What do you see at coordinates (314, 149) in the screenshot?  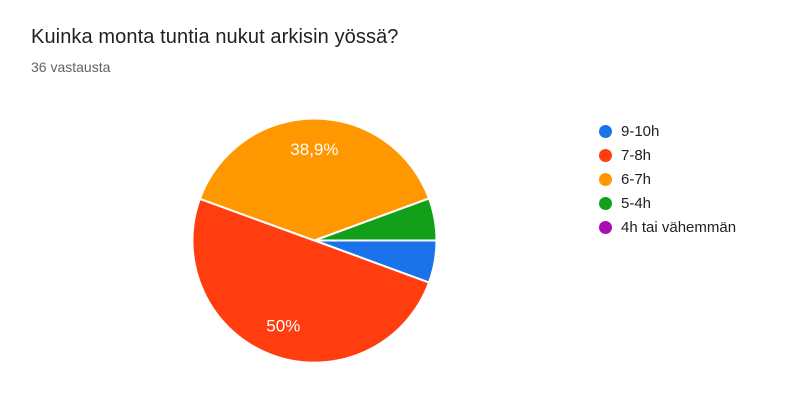 I see `pie-slice-percentage-label: 38,9%` at bounding box center [314, 149].